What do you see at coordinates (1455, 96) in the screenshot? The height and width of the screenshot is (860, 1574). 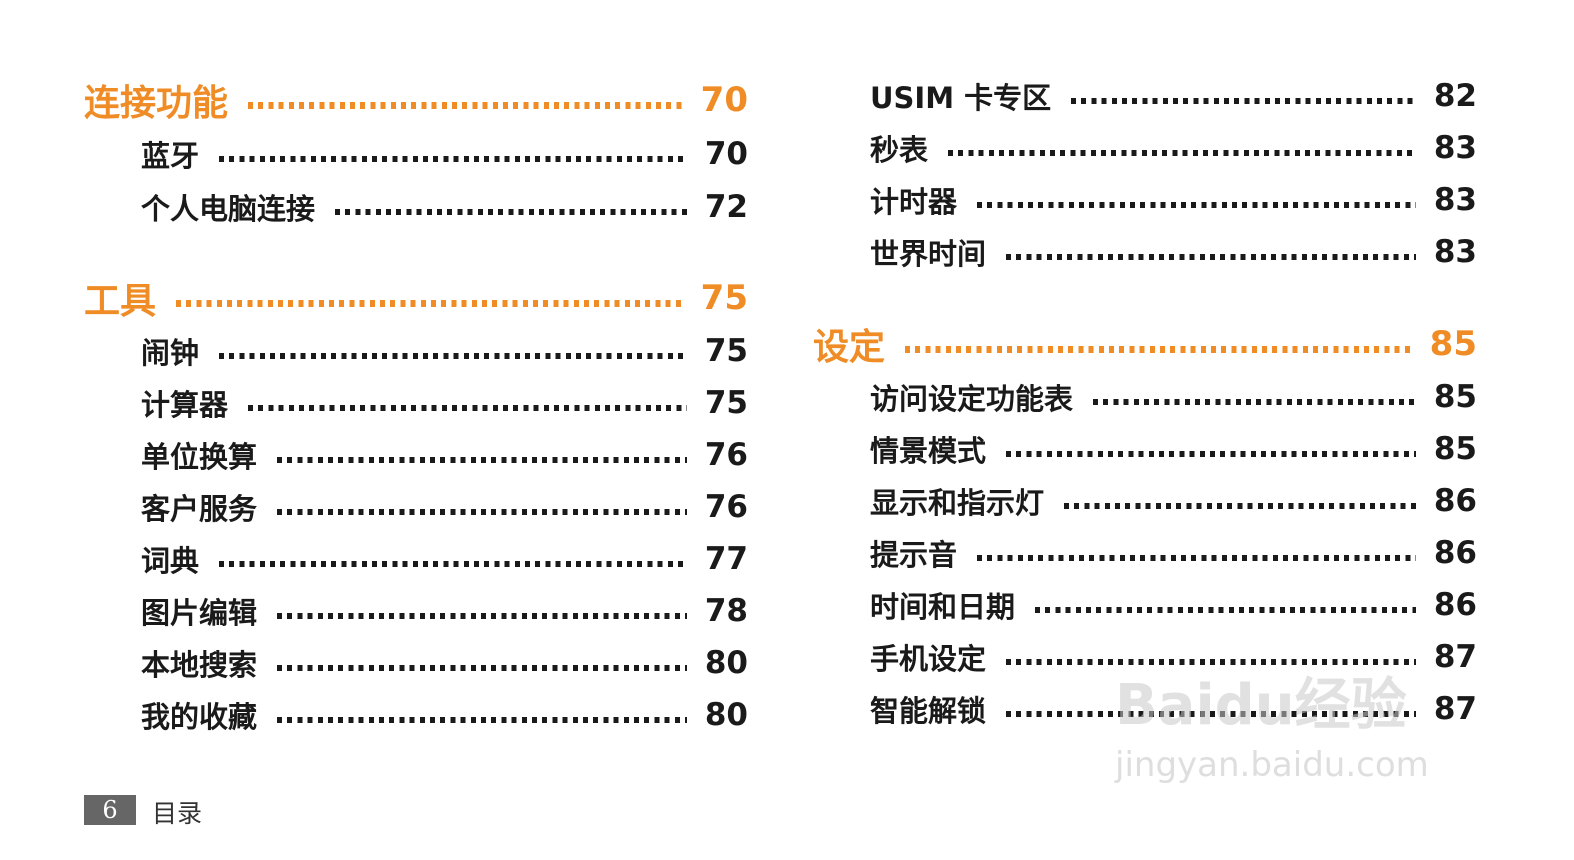 I see `entry-page: 82` at bounding box center [1455, 96].